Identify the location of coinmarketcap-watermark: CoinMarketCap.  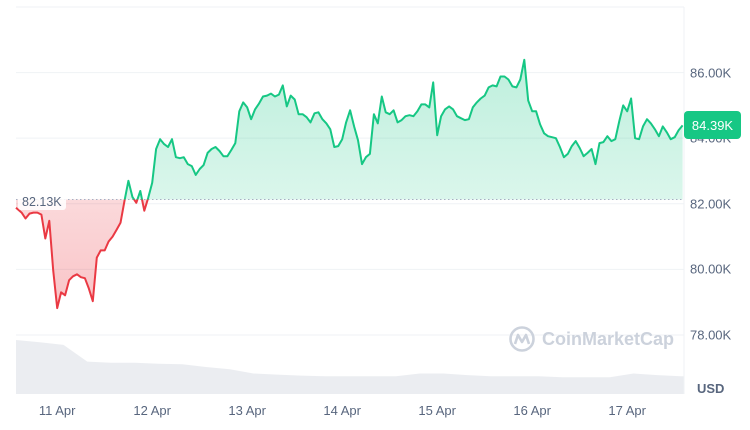
(591, 339).